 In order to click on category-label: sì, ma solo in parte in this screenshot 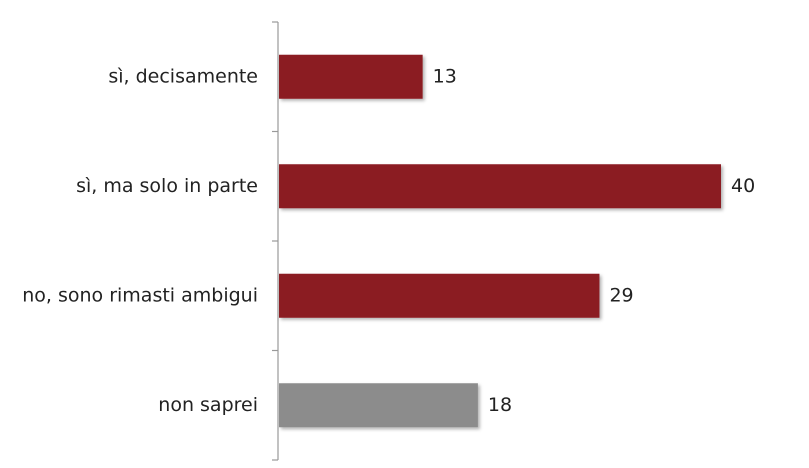, I will do `click(167, 186)`.